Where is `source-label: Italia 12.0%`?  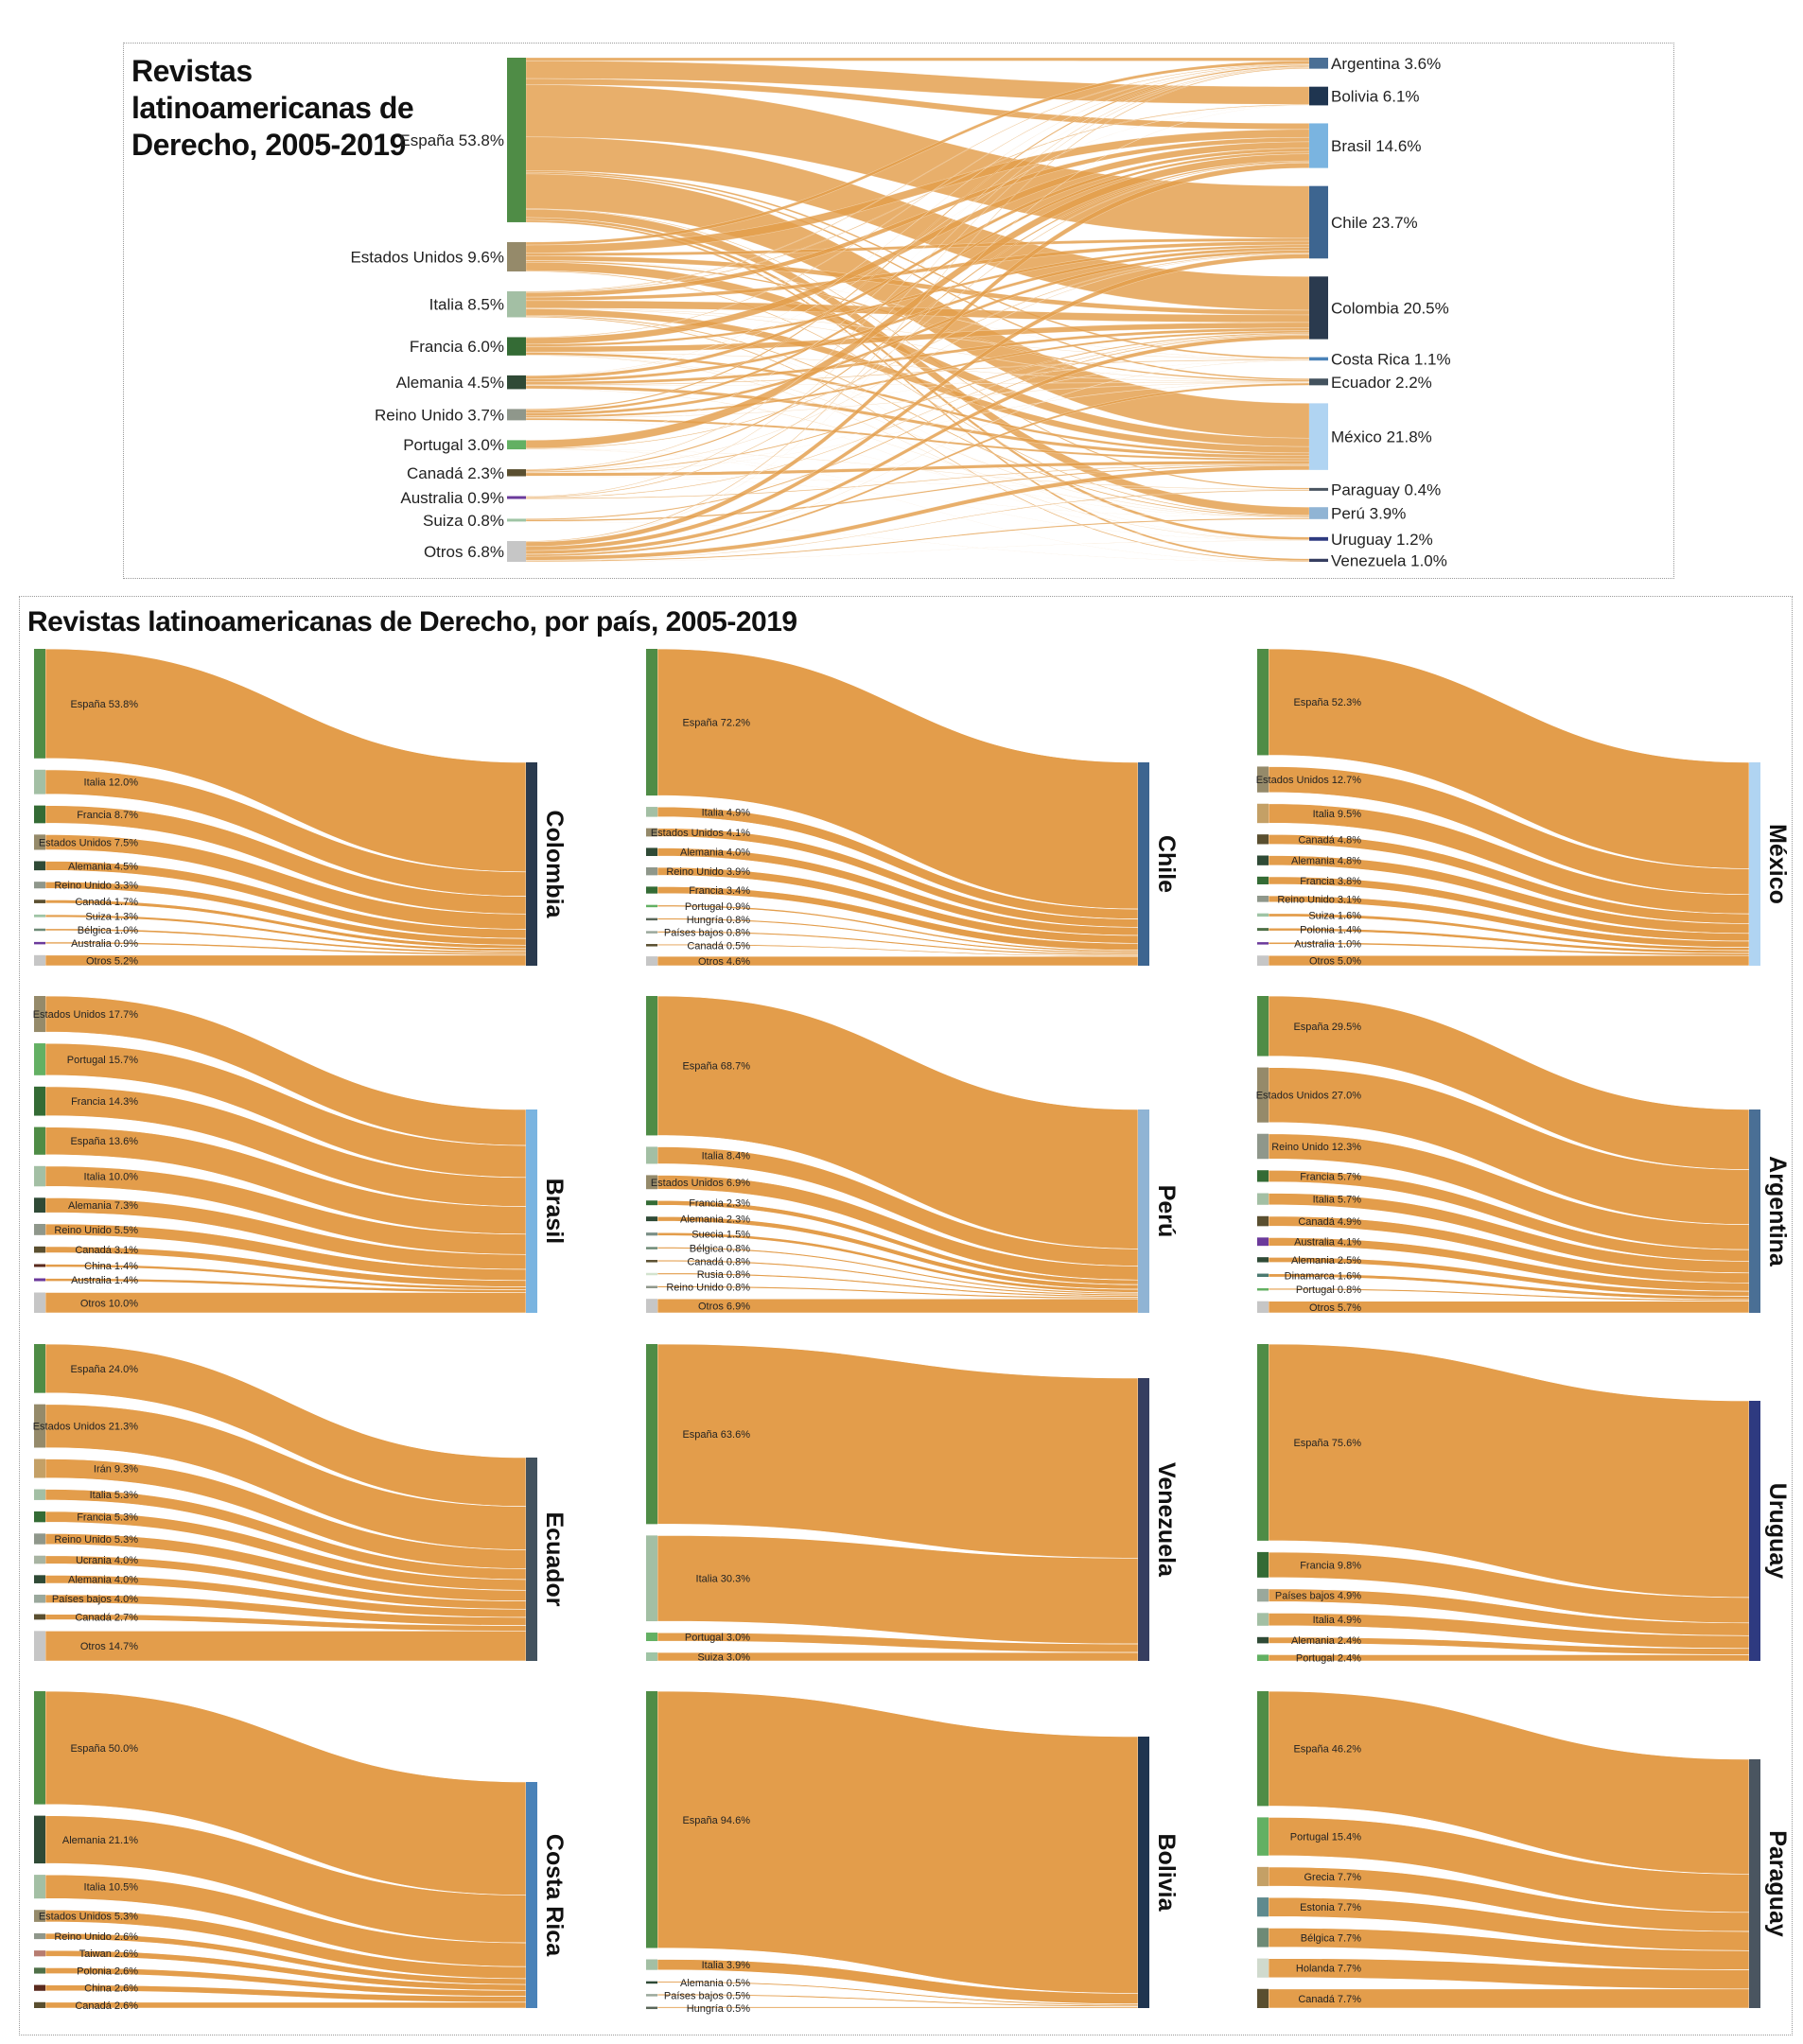
source-label: Italia 12.0% is located at coordinates (111, 783).